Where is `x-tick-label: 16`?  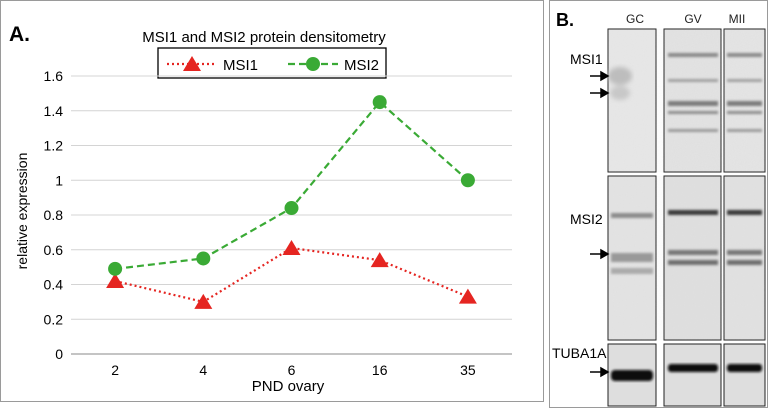 x-tick-label: 16 is located at coordinates (380, 370).